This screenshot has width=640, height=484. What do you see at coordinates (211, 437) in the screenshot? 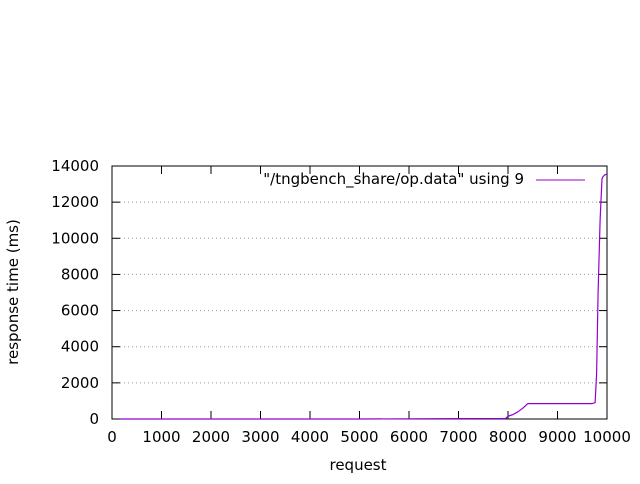
I see `x-tick-label: 2000` at bounding box center [211, 437].